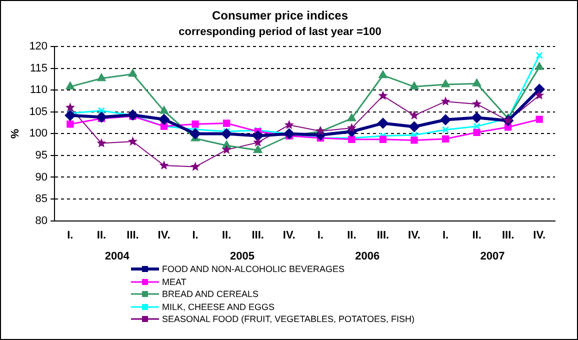 The width and height of the screenshot is (578, 340). Describe the element at coordinates (174, 282) in the screenshot. I see `legend-label: MEAT` at that location.